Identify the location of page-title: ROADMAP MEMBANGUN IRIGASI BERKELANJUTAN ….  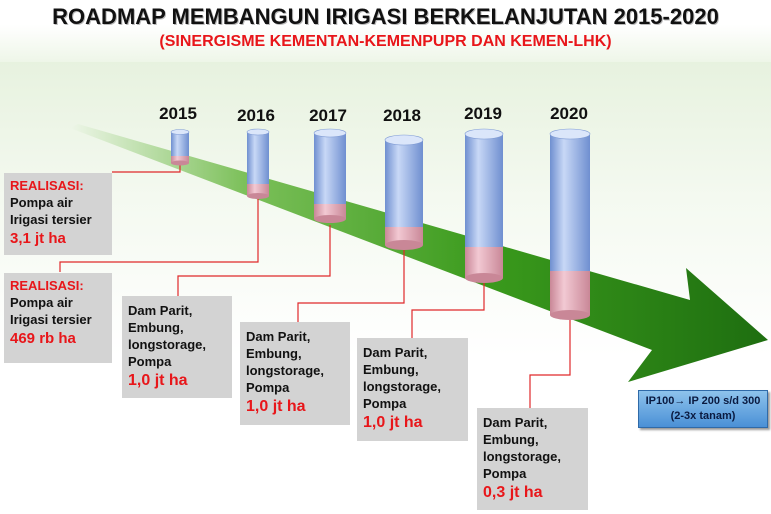
(385, 16).